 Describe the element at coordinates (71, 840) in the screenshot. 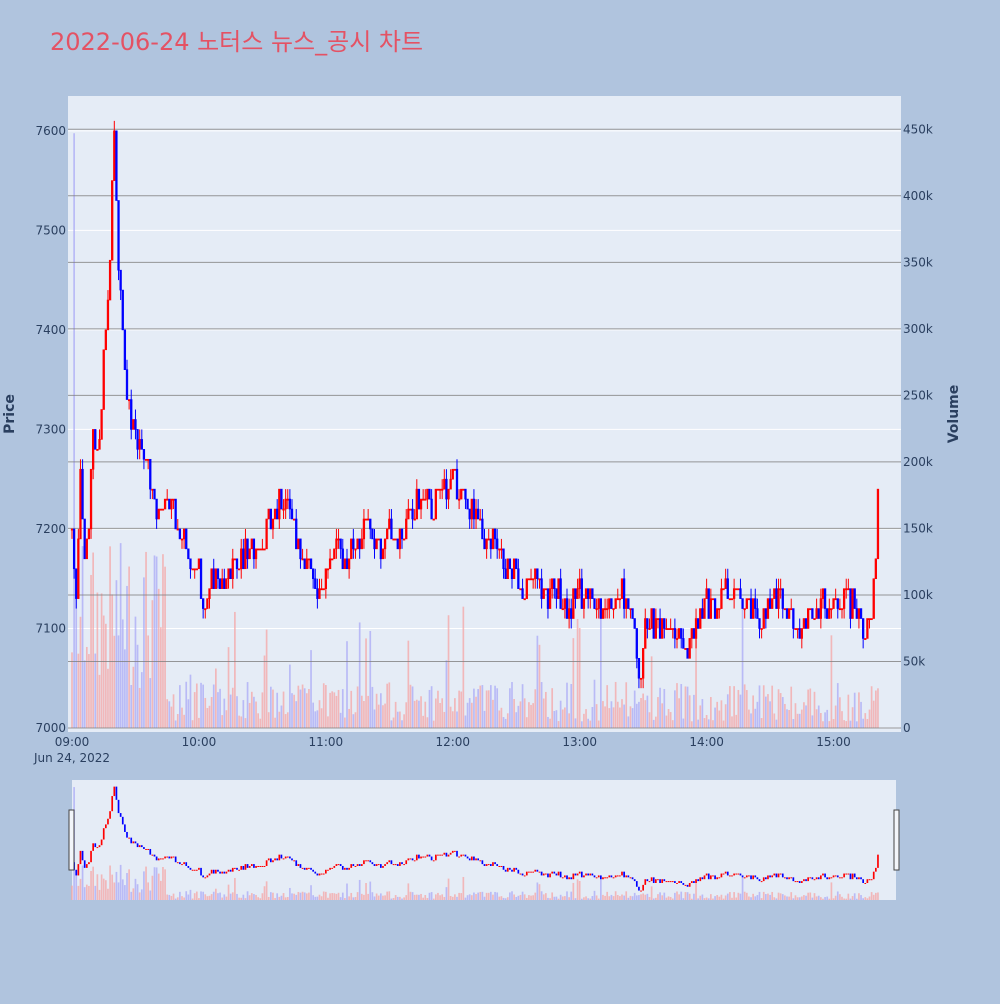

I see `range-slider-left-handle` at that location.